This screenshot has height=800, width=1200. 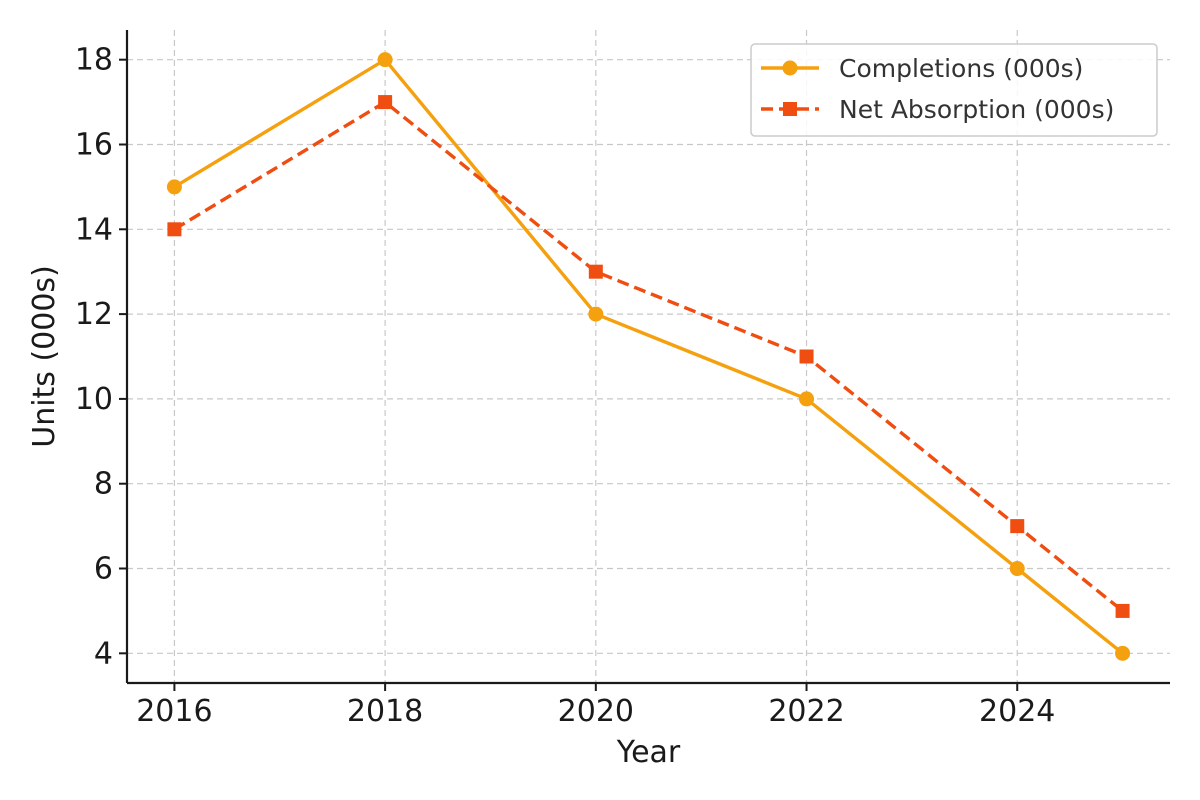 I want to click on x-tick-label: 2024, so click(x=1017, y=711).